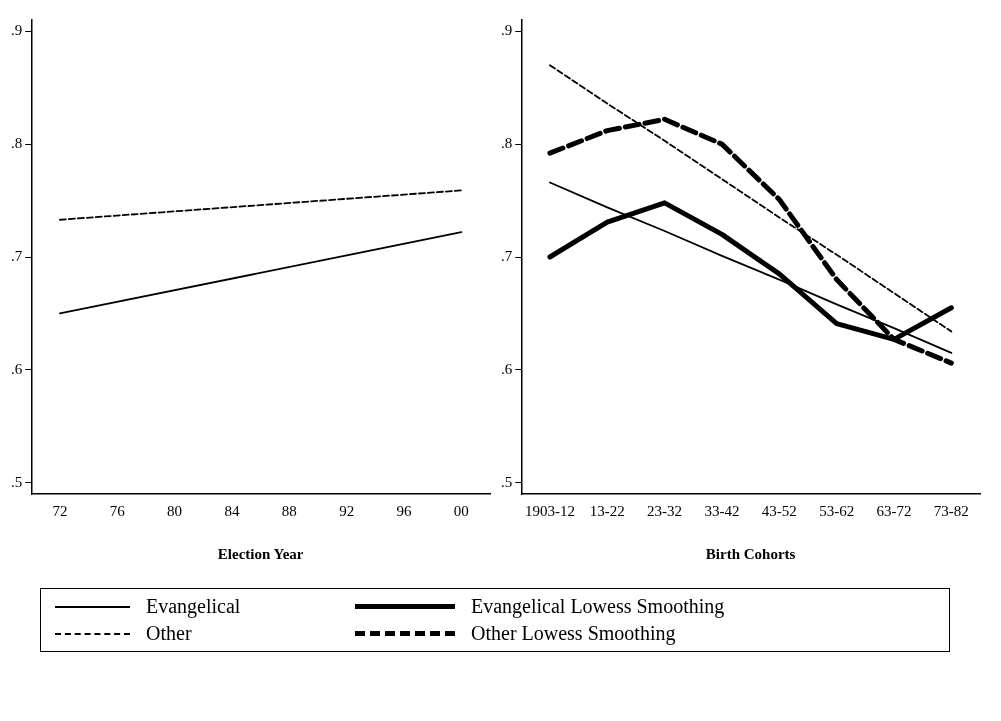 The image size is (1001, 721). Describe the element at coordinates (461, 510) in the screenshot. I see `x-tick-label: 00` at that location.